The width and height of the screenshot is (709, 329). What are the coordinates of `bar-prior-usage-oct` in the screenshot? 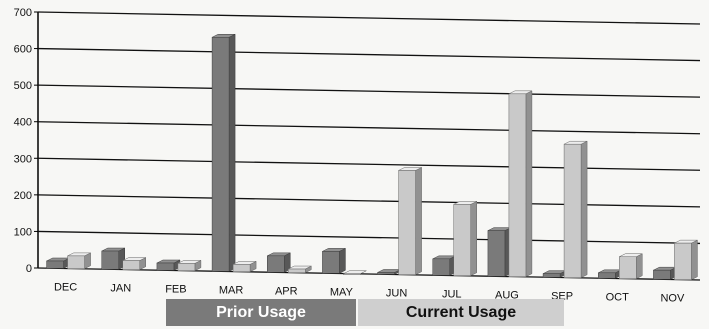 It's located at (607, 275).